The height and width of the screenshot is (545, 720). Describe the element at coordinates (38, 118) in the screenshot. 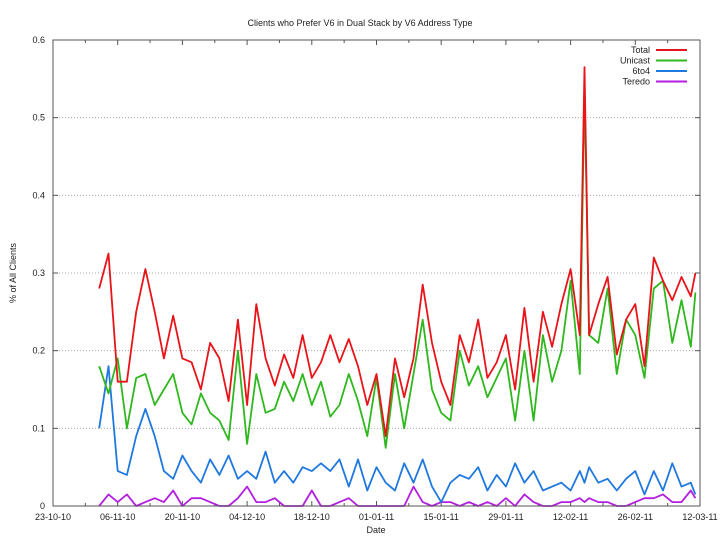

I see `y-tick-label: 0.5` at that location.